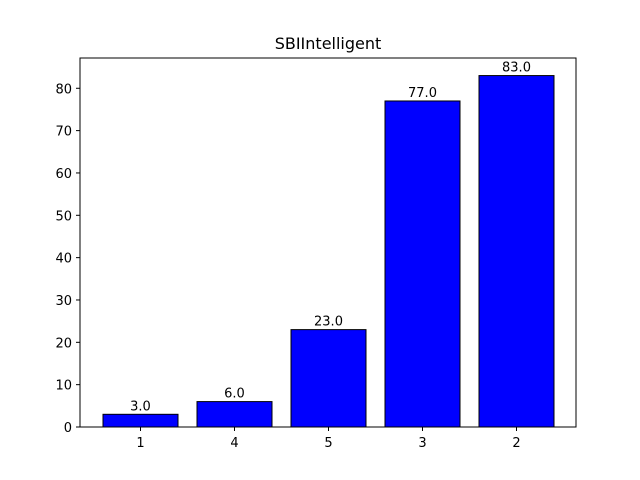 The width and height of the screenshot is (640, 480). I want to click on x-tick-label: 5, so click(328, 443).